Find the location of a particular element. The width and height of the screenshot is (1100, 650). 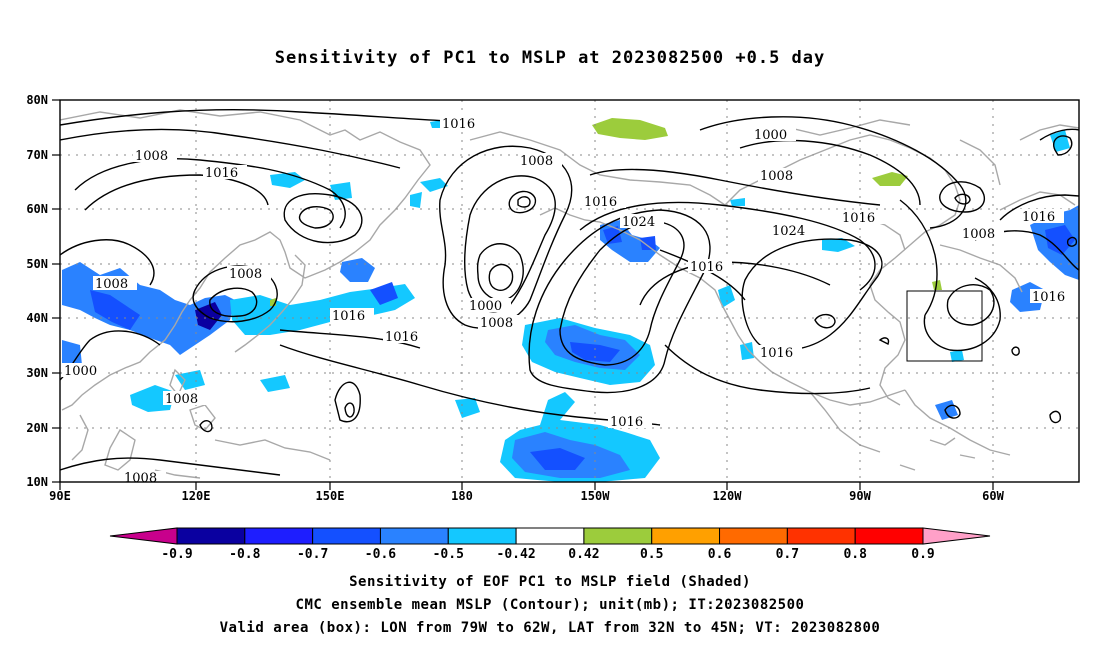

lat-label: 20N is located at coordinates (37, 428).